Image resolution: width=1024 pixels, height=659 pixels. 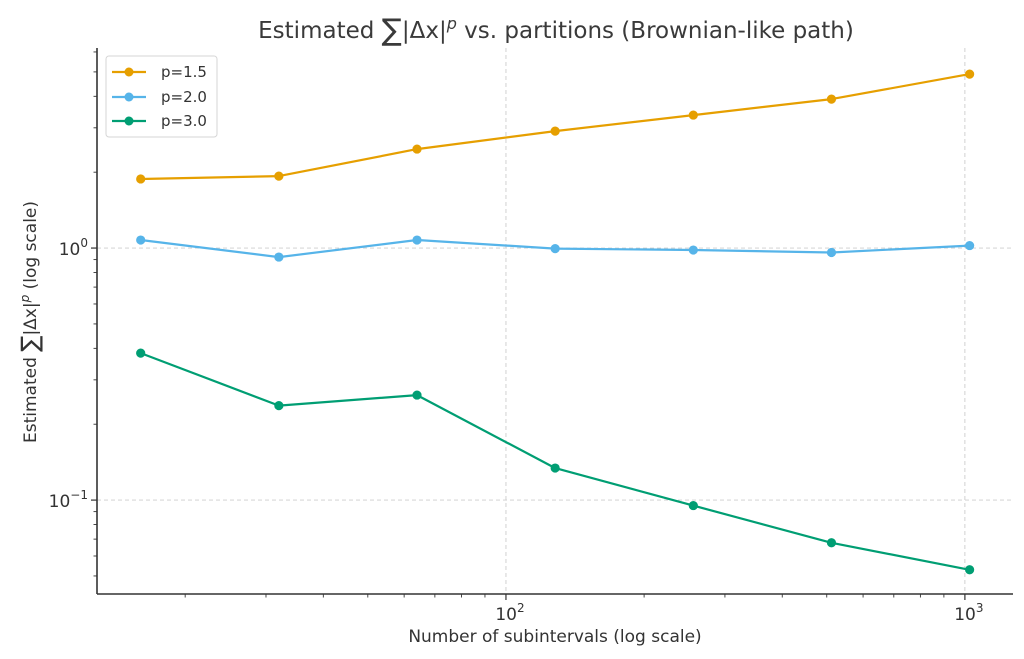 I want to click on legend-item: p=1.5, so click(x=159, y=72).